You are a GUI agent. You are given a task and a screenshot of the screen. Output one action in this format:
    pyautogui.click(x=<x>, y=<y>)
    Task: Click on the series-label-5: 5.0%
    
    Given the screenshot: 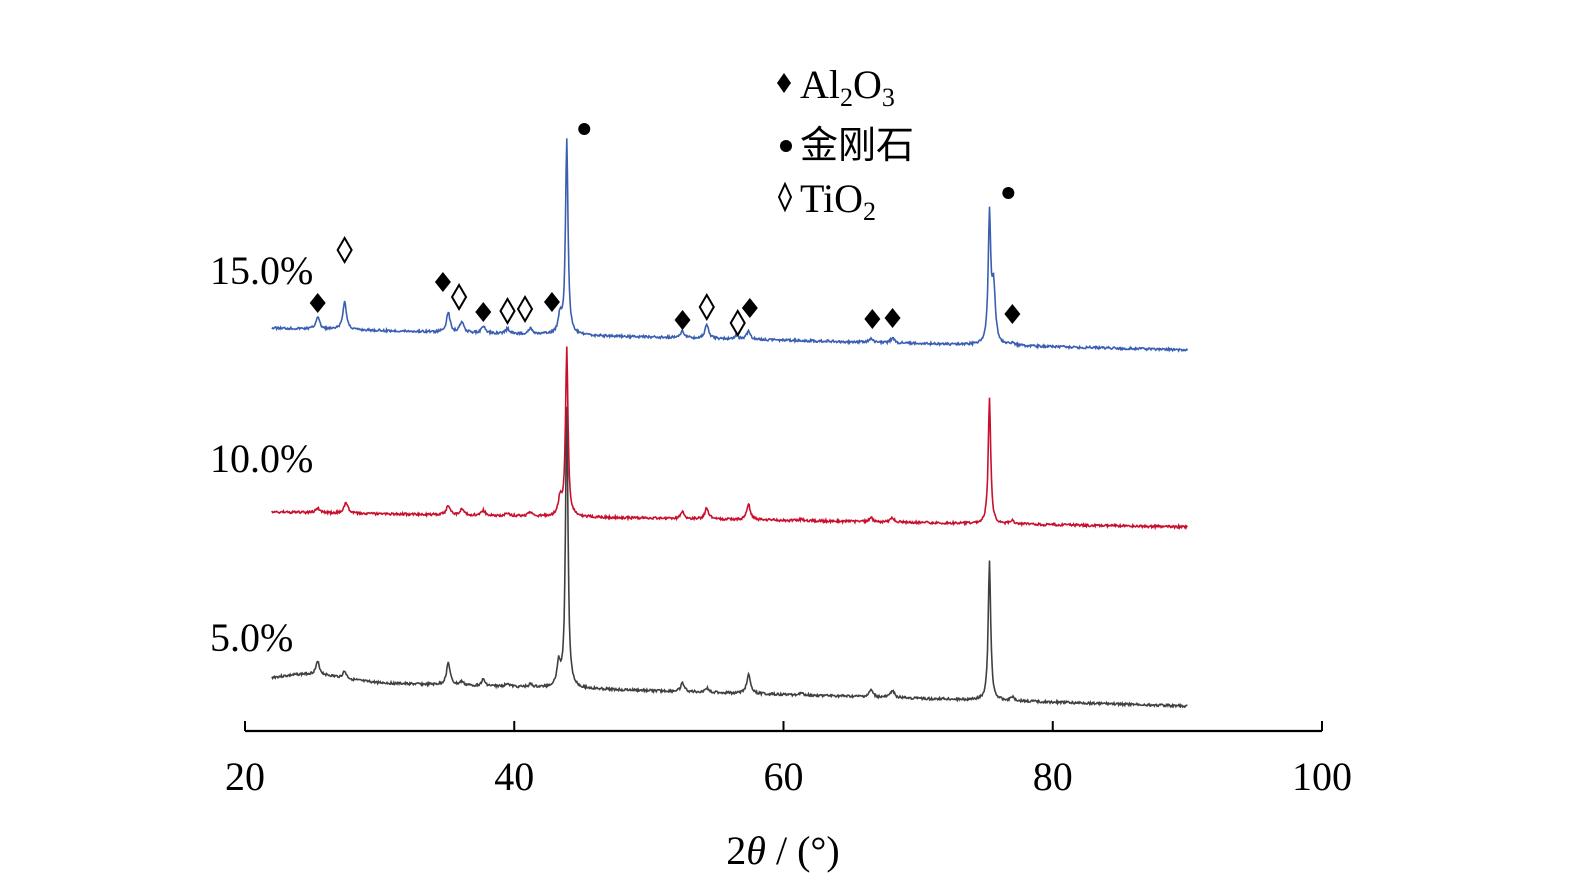 What is the action you would take?
    pyautogui.click(x=251, y=637)
    